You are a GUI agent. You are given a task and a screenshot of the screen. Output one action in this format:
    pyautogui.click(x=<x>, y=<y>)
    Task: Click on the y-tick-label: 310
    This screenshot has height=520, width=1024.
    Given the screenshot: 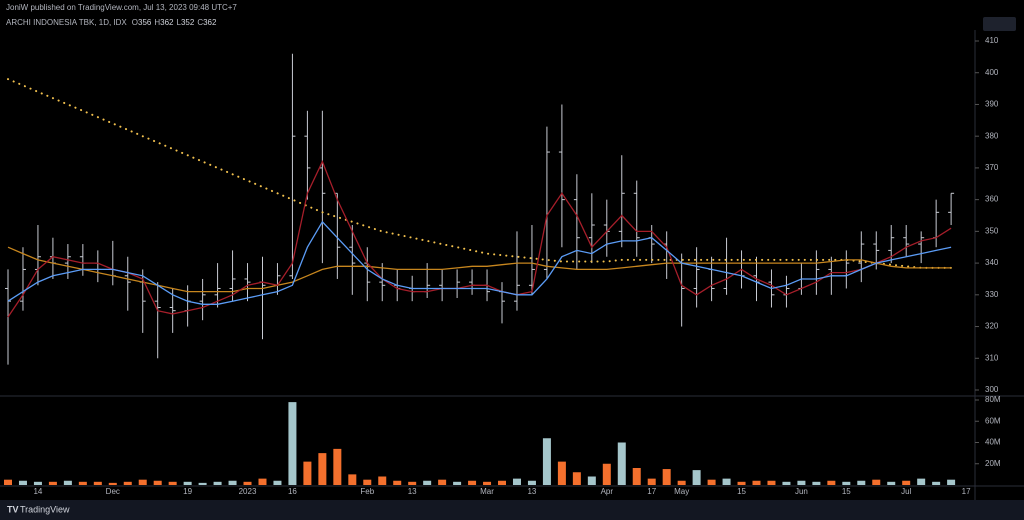 What is the action you would take?
    pyautogui.click(x=992, y=357)
    